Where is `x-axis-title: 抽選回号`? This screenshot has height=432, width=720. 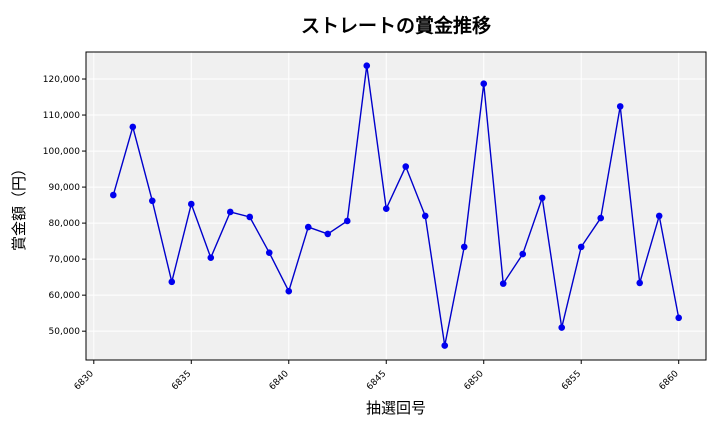 x-axis-title: 抽選回号 is located at coordinates (396, 408).